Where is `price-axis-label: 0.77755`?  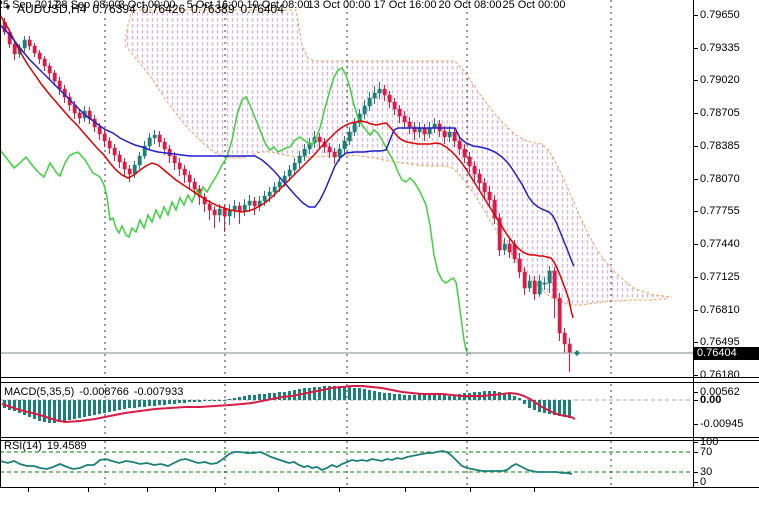
price-axis-label: 0.77755 is located at coordinates (720, 211).